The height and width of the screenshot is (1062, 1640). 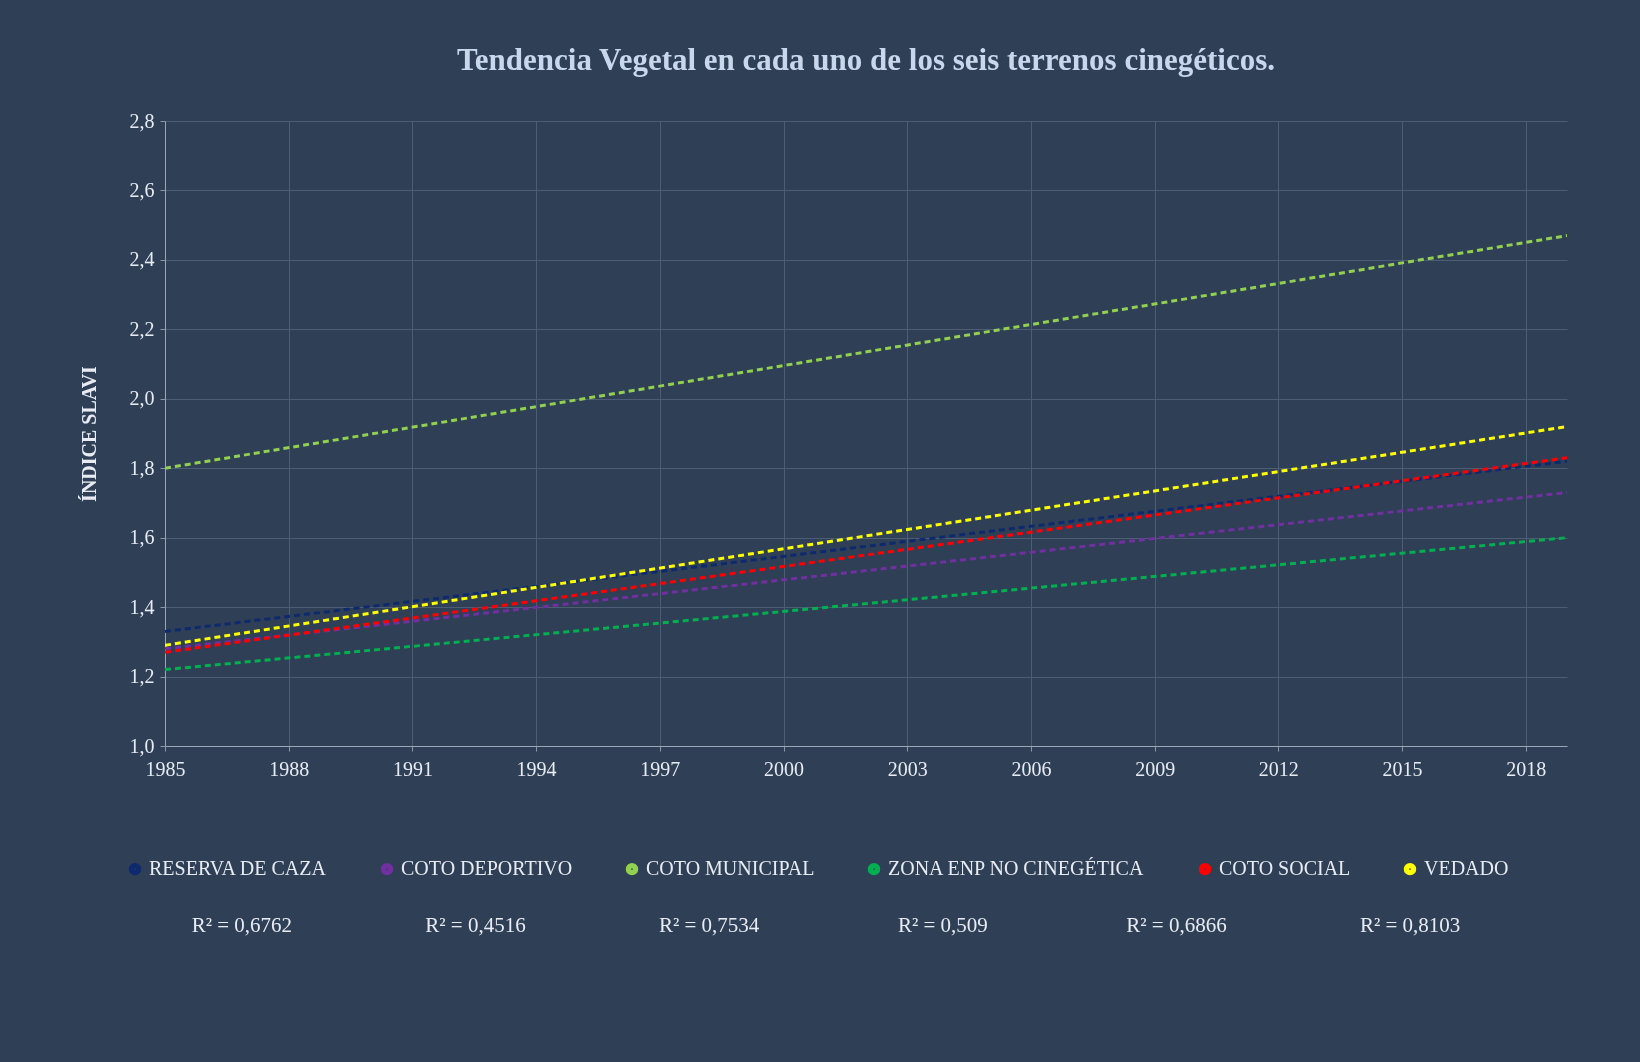 I want to click on legend-label: ZONA ENP NO CINEGÉTICA, so click(x=1016, y=868).